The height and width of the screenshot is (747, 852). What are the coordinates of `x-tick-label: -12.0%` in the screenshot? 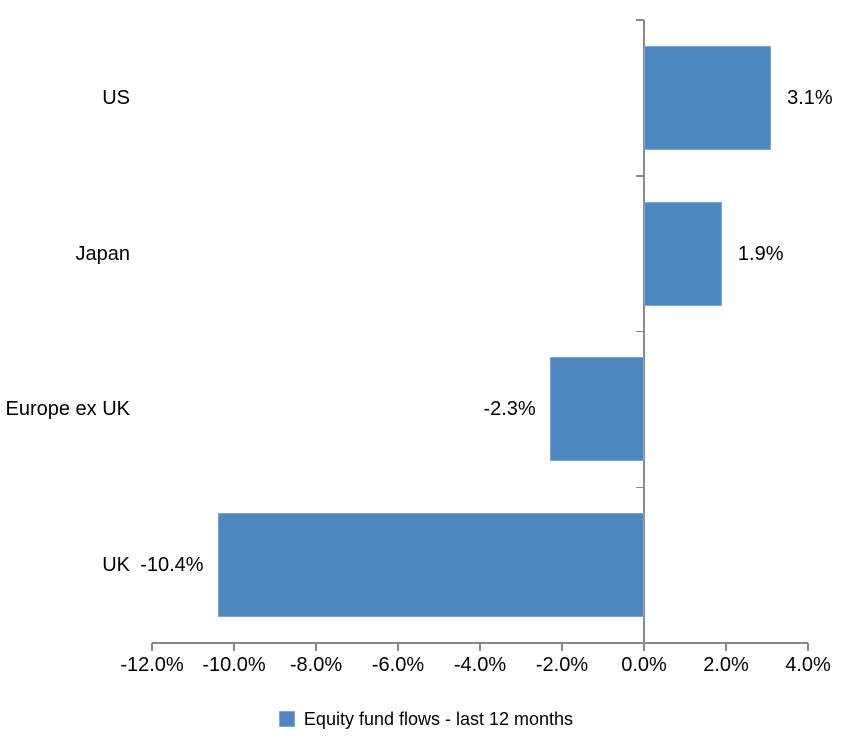 It's located at (152, 665).